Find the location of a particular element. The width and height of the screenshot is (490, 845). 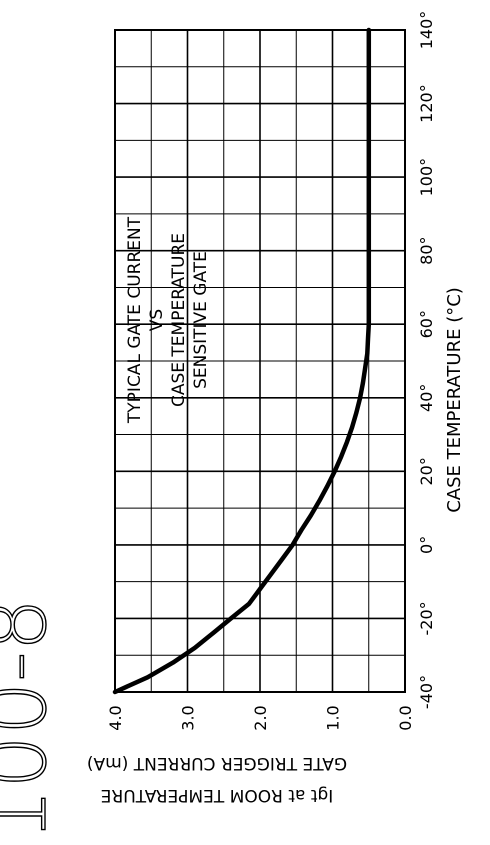

y-tick-label: 3.0 is located at coordinates (188, 717).